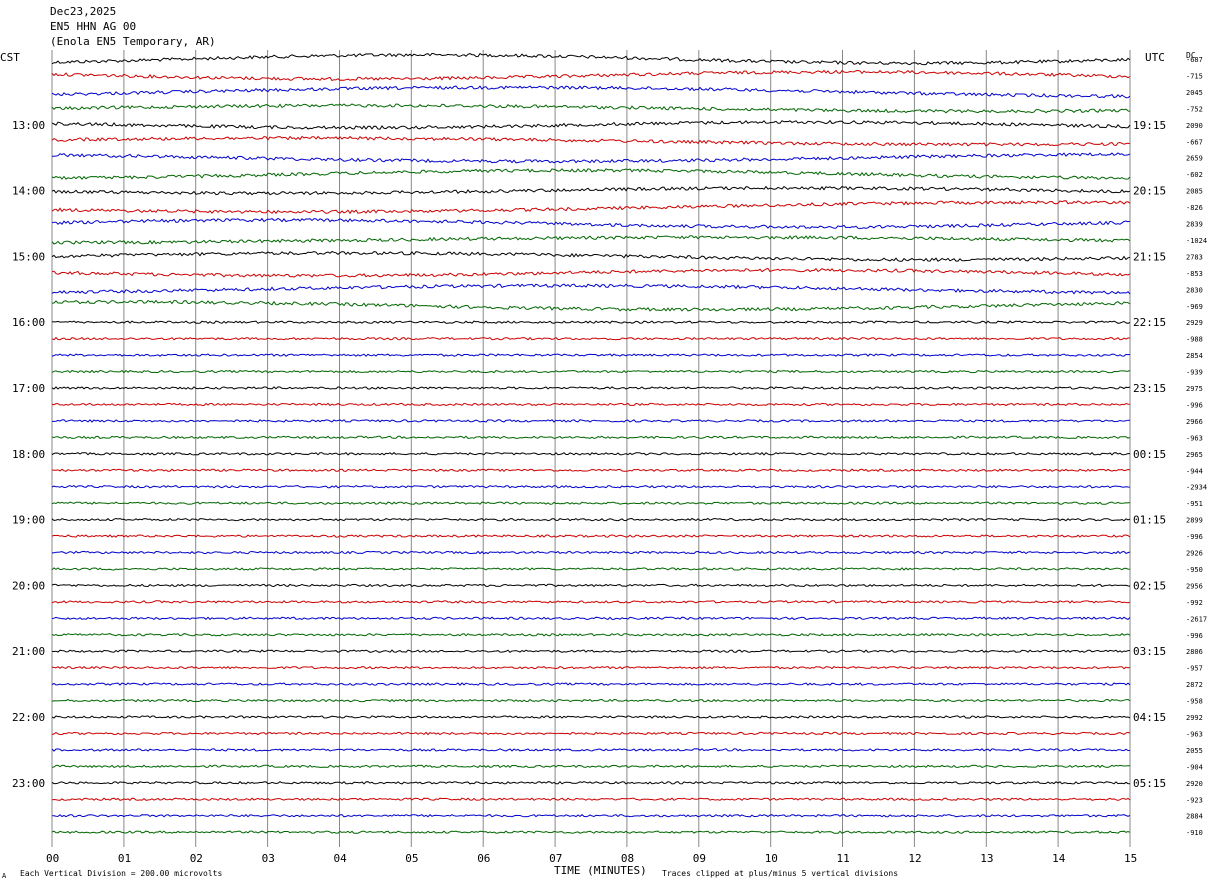 Image resolution: width=1210 pixels, height=886 pixels. Describe the element at coordinates (1194, 504) in the screenshot. I see `dc-offset-label: -951` at that location.